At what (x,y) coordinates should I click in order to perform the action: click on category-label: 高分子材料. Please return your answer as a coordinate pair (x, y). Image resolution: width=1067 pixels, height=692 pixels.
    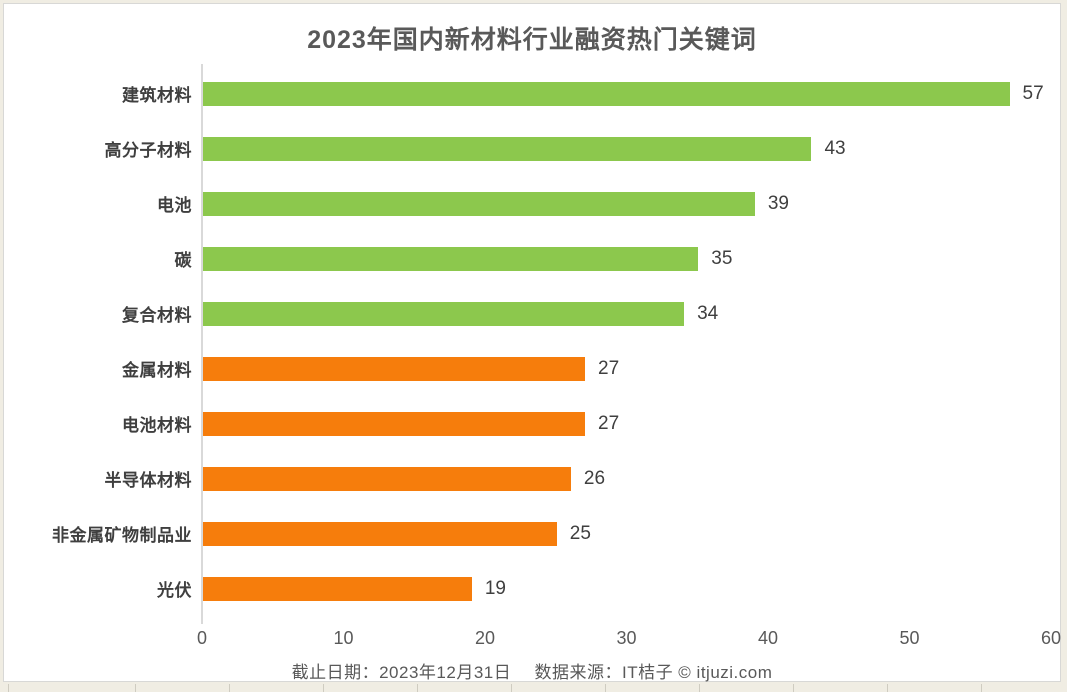
    Looking at the image, I should click on (148, 150).